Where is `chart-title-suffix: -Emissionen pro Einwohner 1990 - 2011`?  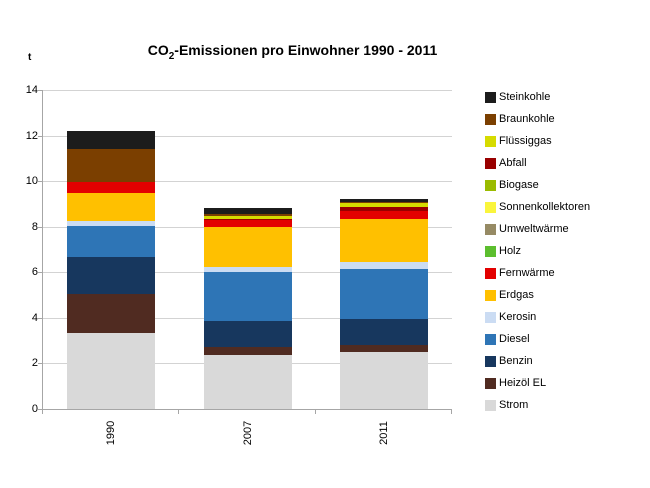
chart-title-suffix: -Emissionen pro Einwohner 1990 - 2011 is located at coordinates (306, 50).